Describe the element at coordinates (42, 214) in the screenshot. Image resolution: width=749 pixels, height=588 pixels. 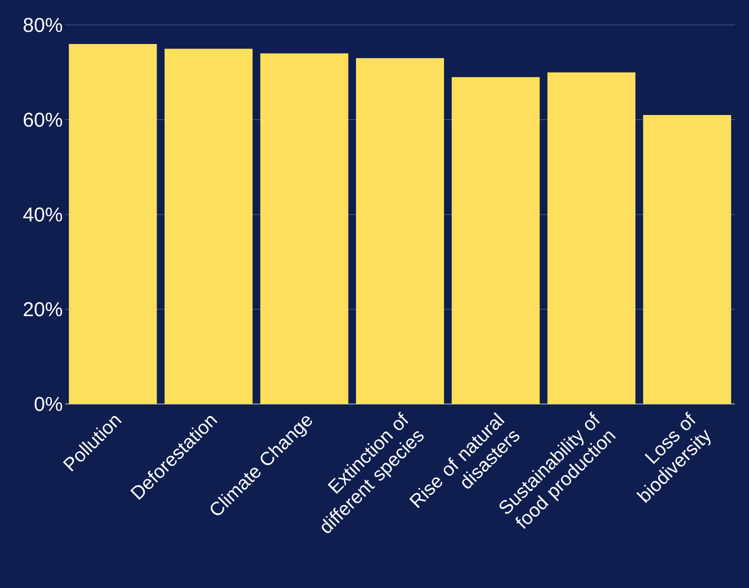
I see `y-tick-label: 40%` at that location.